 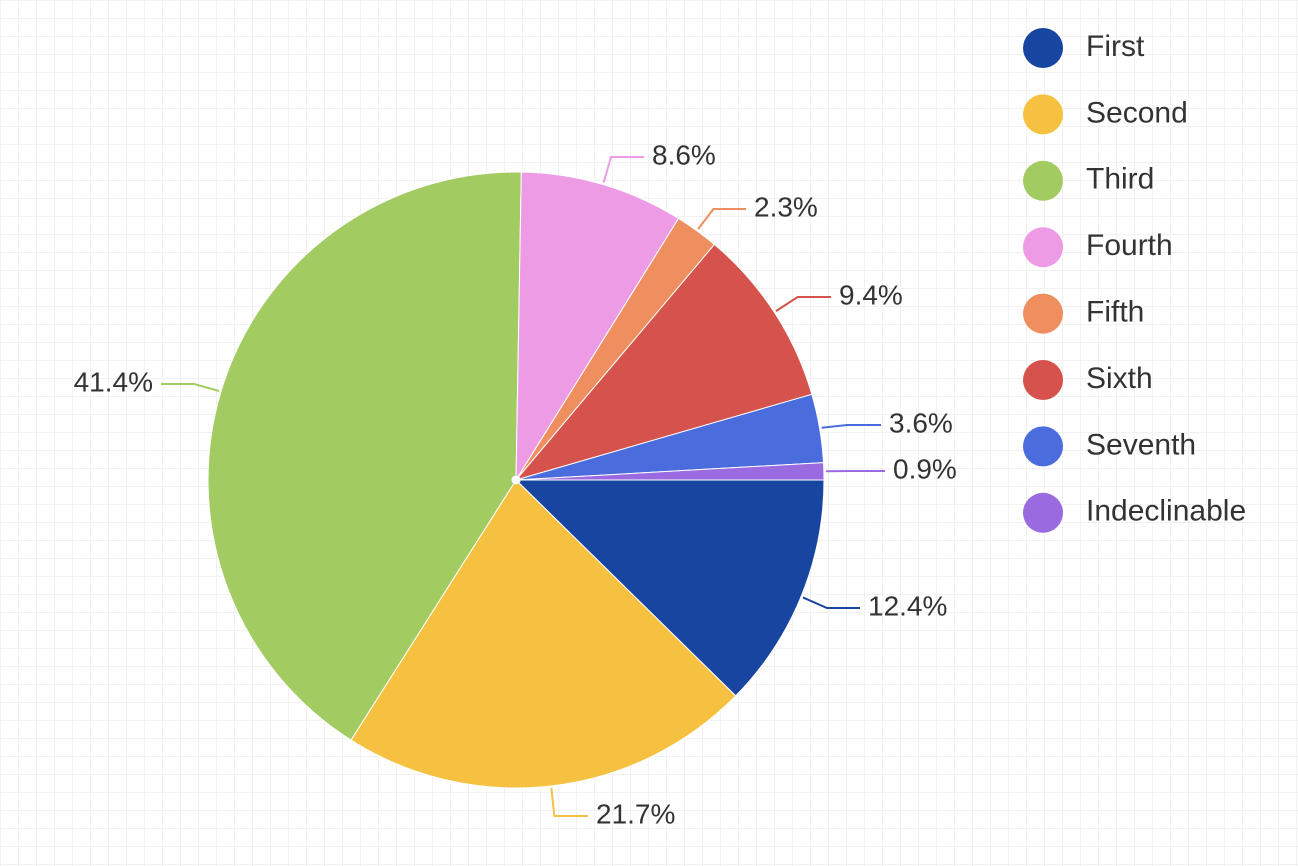 What do you see at coordinates (623, 169) in the screenshot?
I see `leader-line-fourth` at bounding box center [623, 169].